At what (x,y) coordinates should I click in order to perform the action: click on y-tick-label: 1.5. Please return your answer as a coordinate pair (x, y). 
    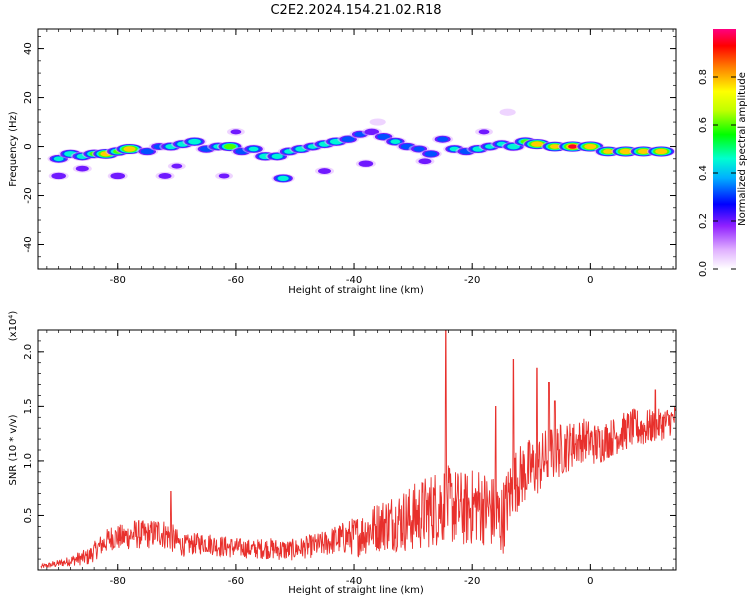
    Looking at the image, I should click on (28, 406).